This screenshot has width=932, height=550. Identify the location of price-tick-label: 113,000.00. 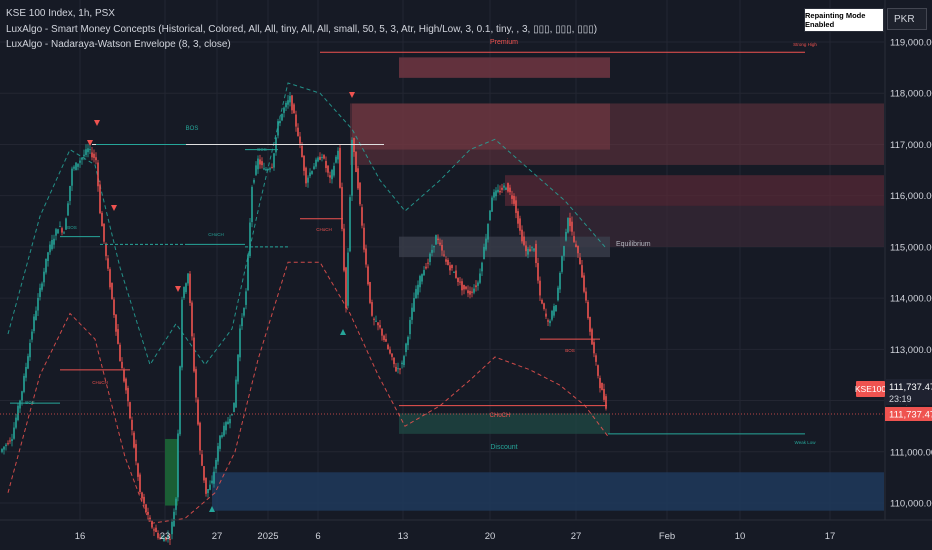
(911, 350).